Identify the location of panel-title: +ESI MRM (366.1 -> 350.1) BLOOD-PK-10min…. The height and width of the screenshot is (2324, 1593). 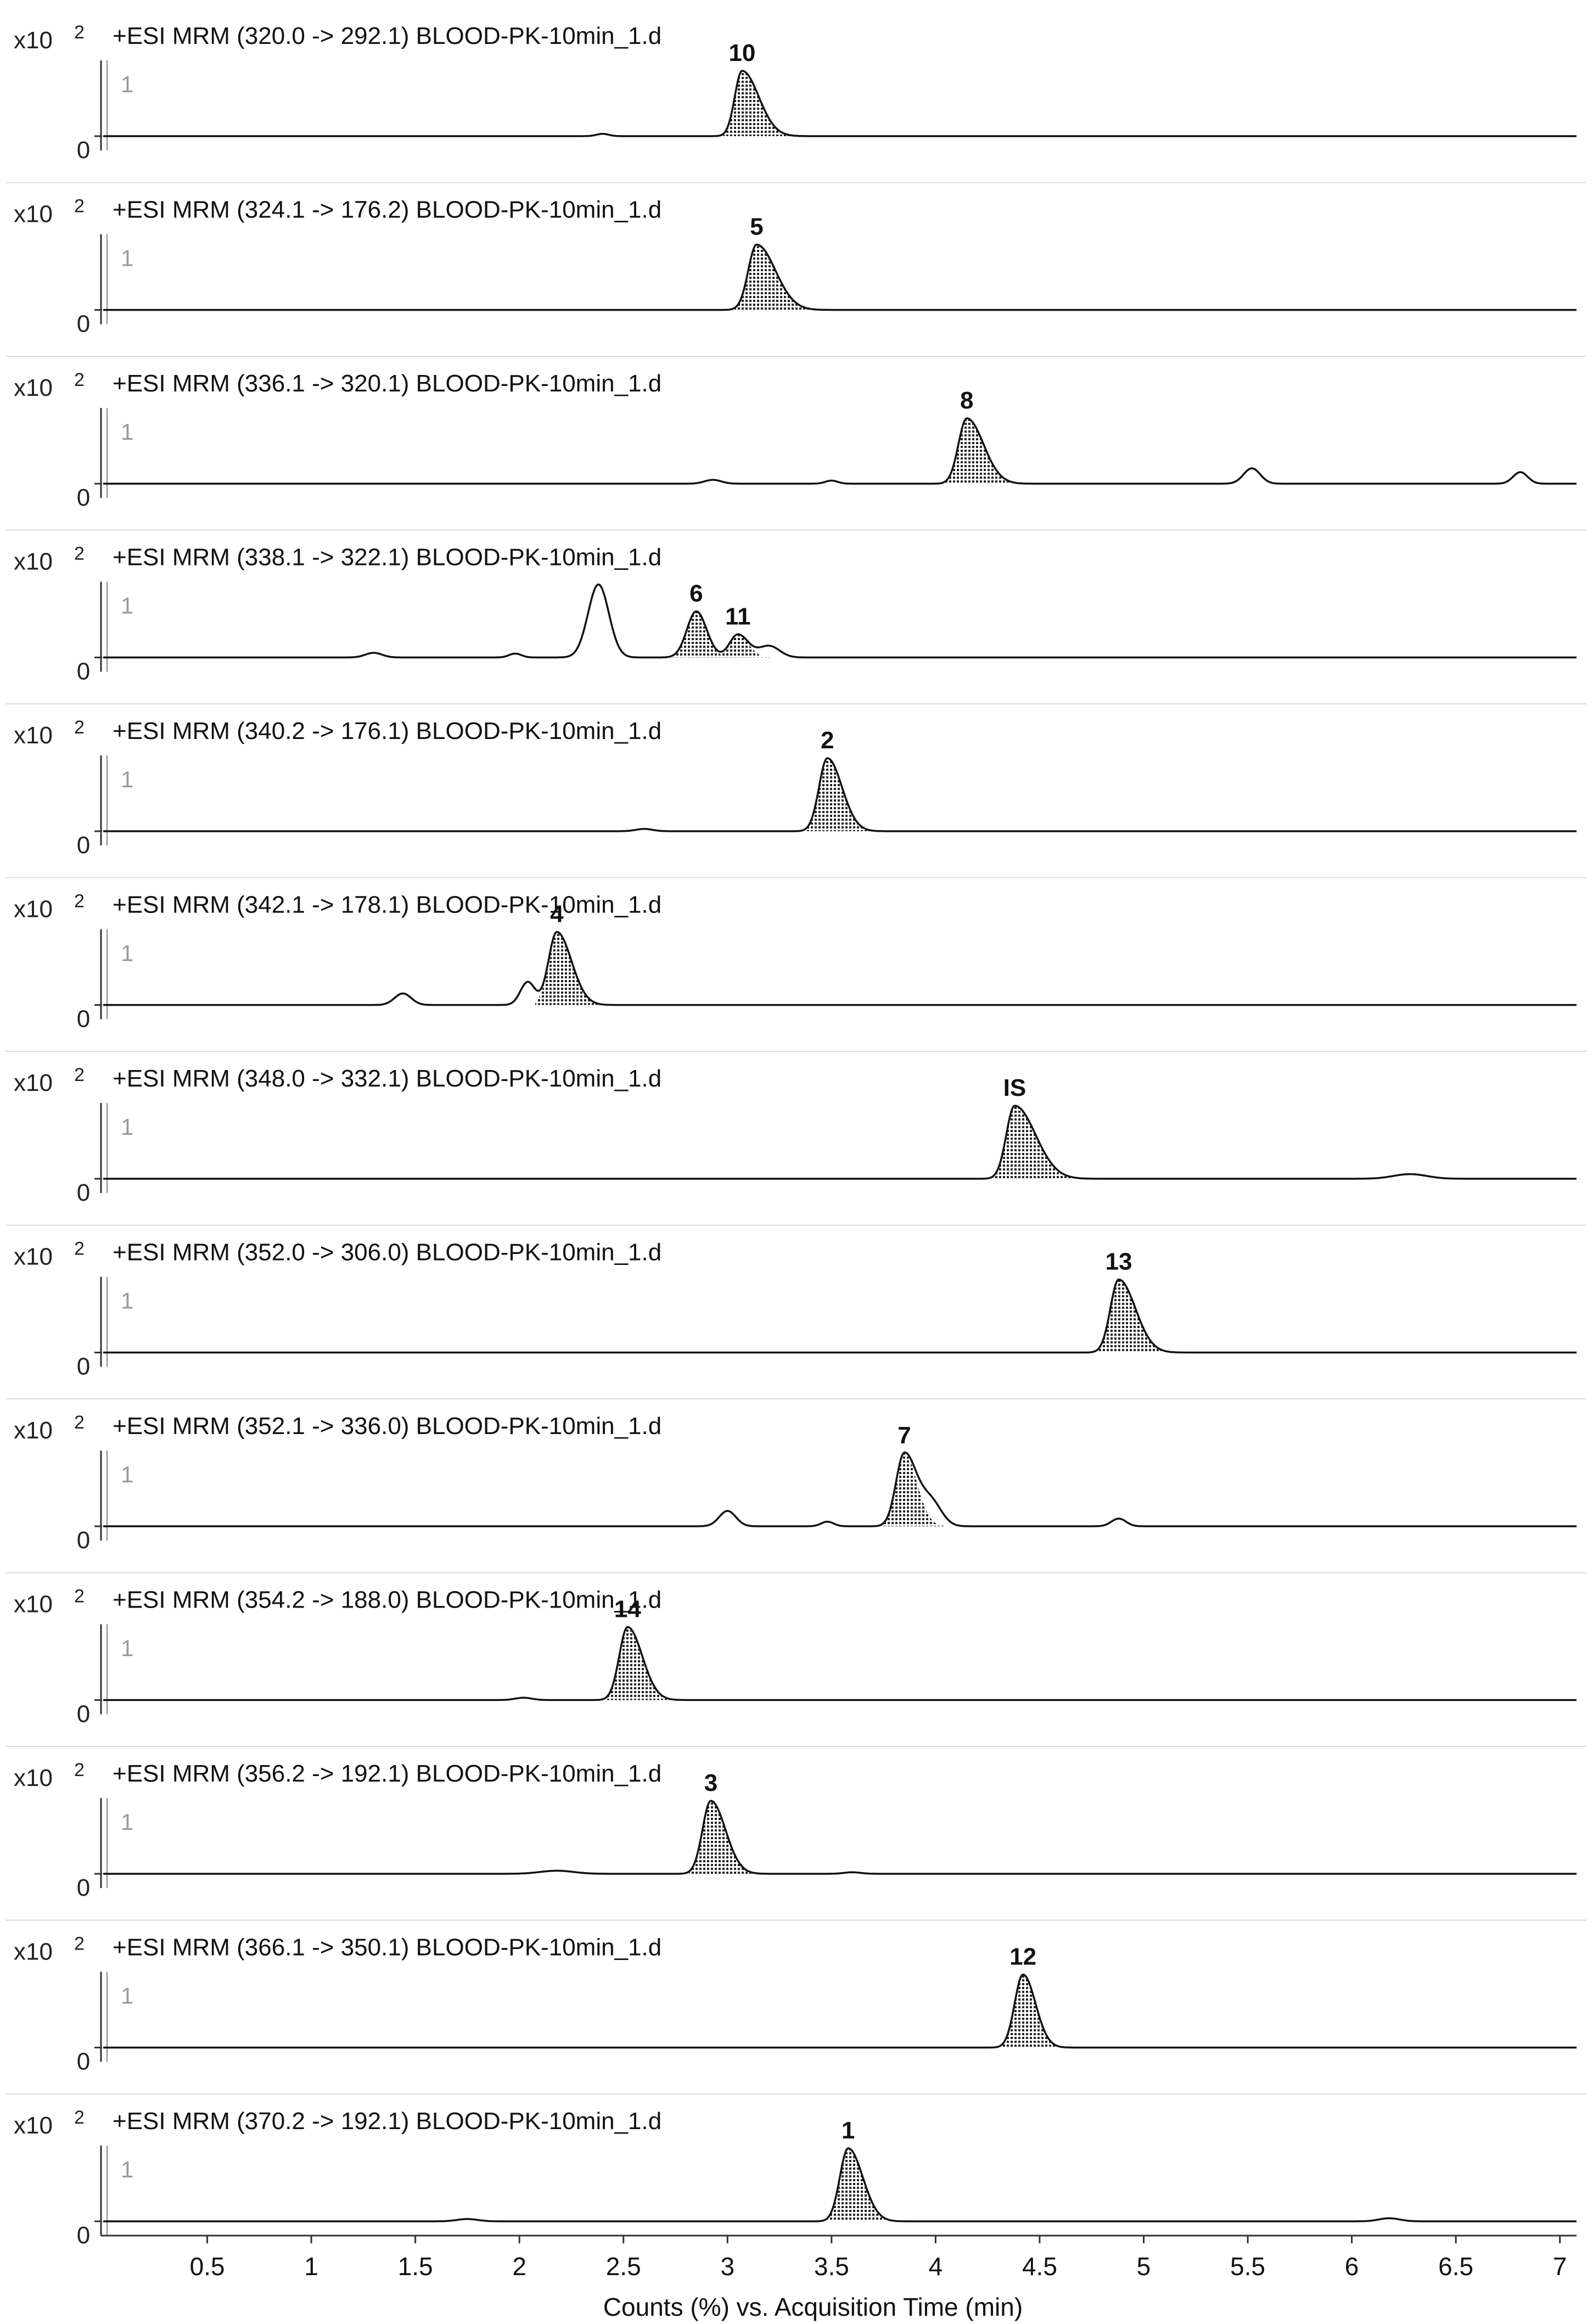
(387, 1947).